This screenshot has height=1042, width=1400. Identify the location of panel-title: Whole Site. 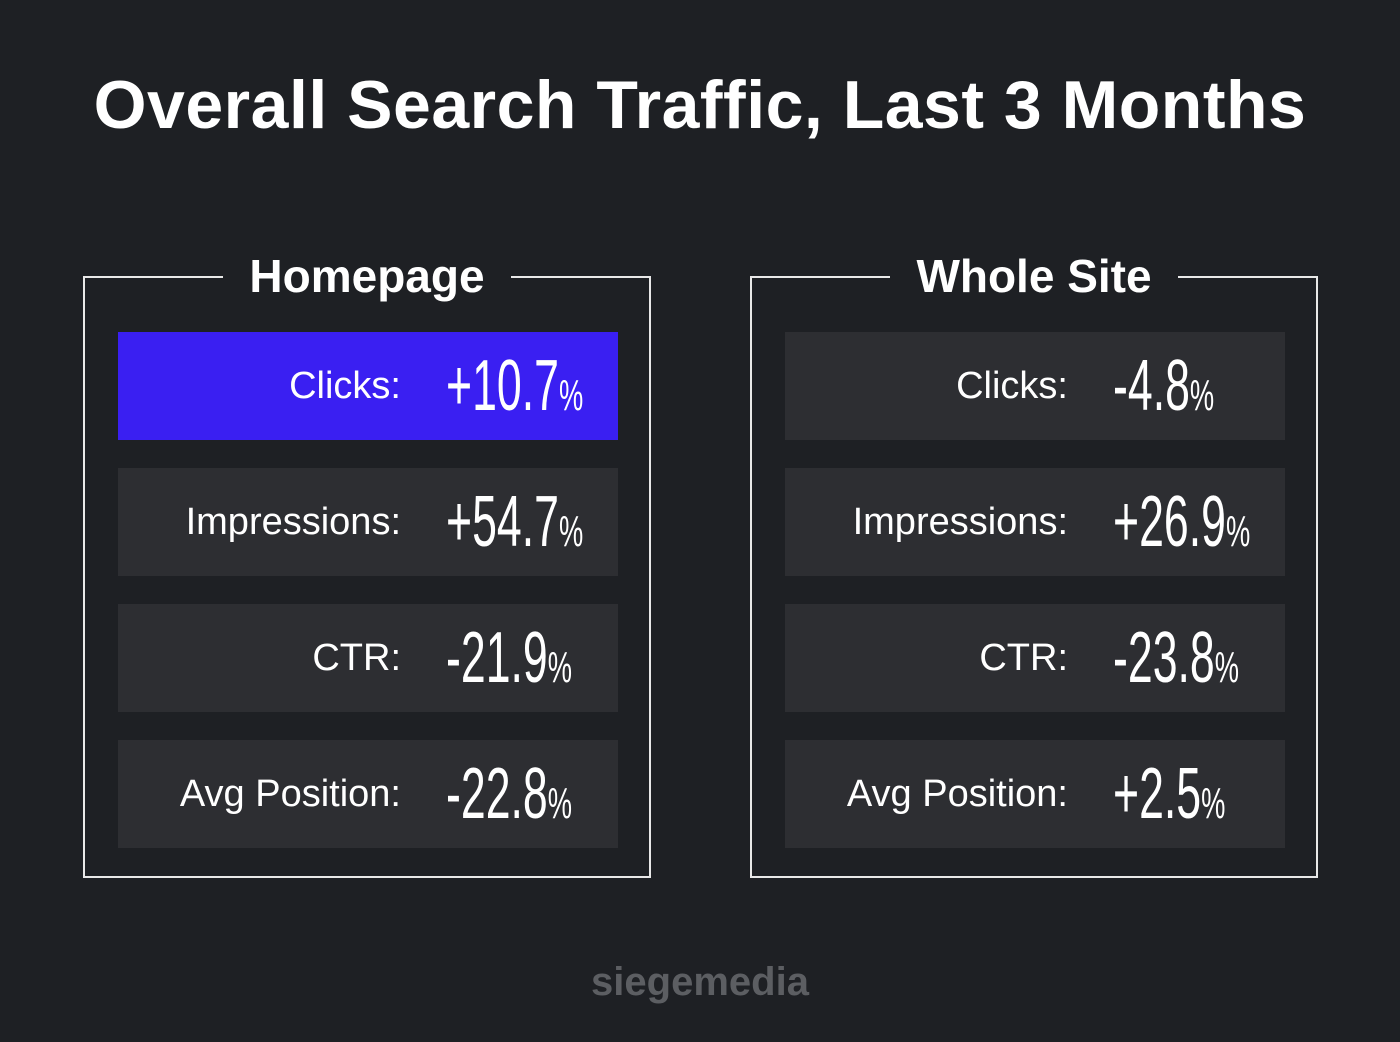
(1034, 276).